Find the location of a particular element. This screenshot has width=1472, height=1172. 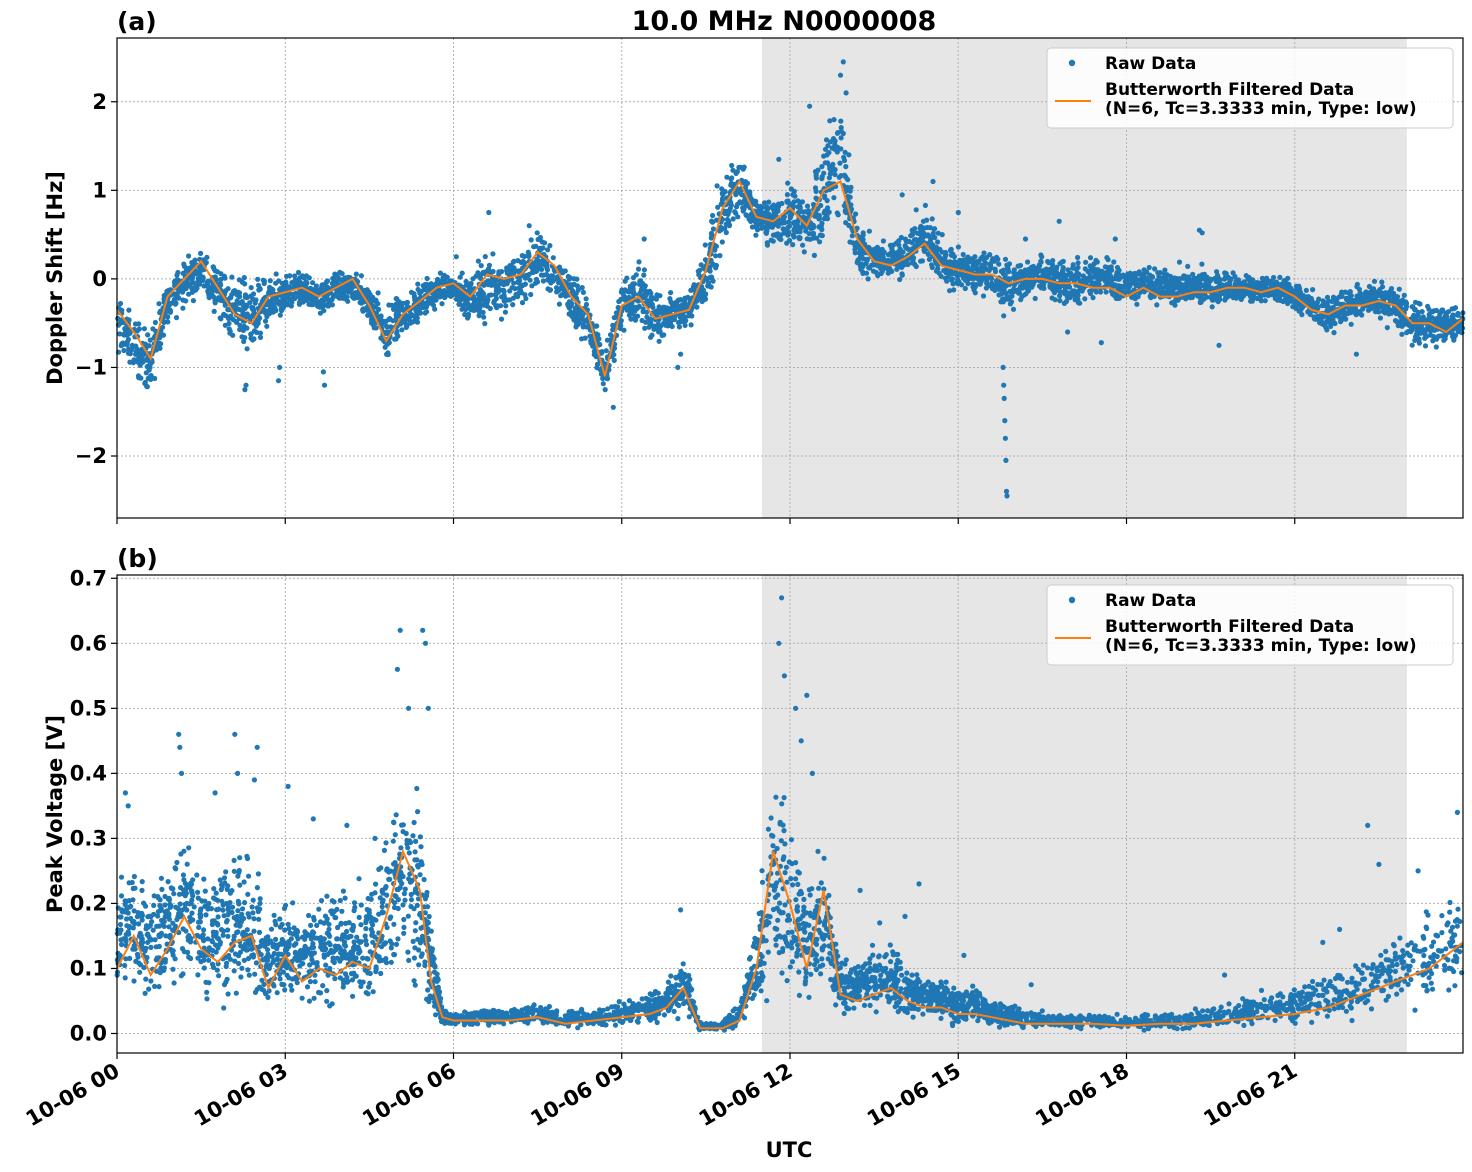

legend-raw-marker-a is located at coordinates (1072, 63).